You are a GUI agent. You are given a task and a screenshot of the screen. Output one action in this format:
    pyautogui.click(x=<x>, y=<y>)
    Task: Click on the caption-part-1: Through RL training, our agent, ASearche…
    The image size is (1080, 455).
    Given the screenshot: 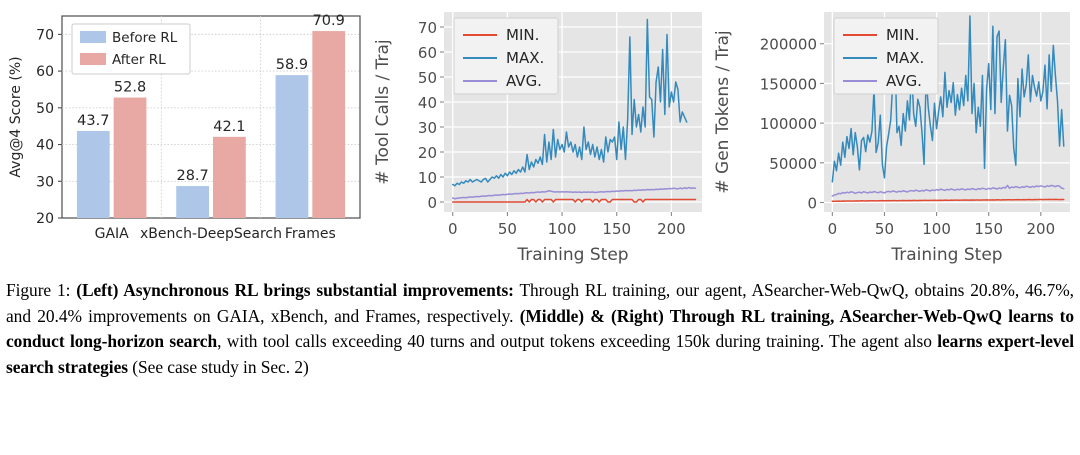 What is the action you would take?
    pyautogui.click(x=540, y=303)
    